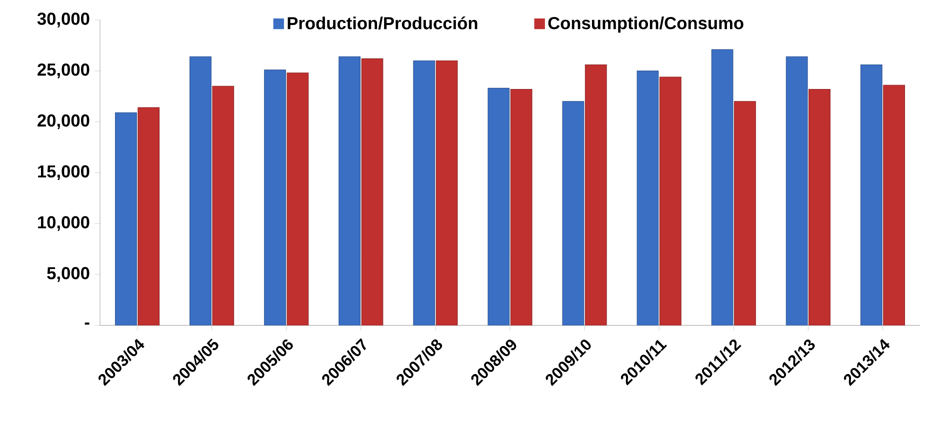  What do you see at coordinates (64, 70) in the screenshot?
I see `y-tick-label: 25,000` at bounding box center [64, 70].